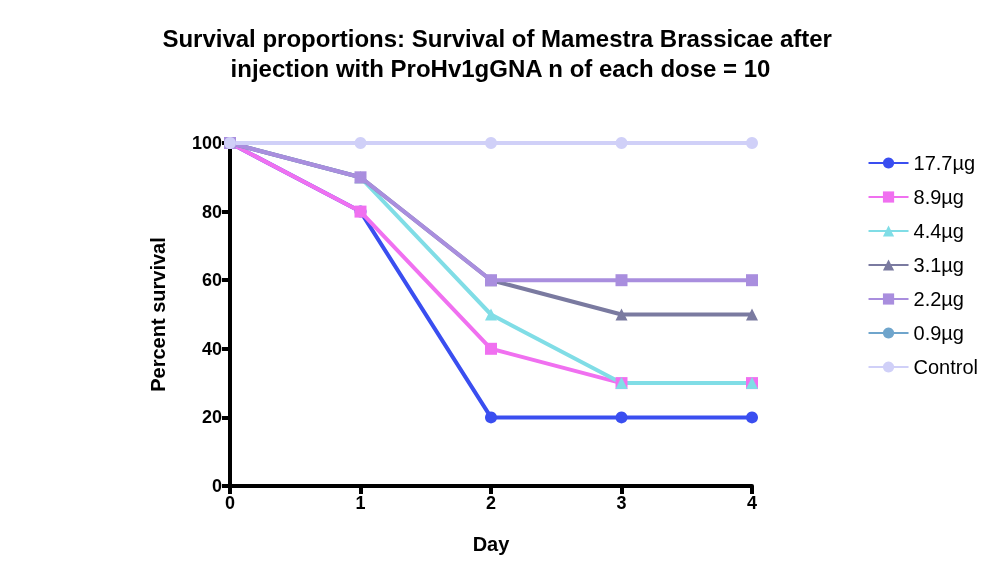 The image size is (1003, 587). Describe the element at coordinates (491, 503) in the screenshot. I see `x-tick-label: 2` at that location.